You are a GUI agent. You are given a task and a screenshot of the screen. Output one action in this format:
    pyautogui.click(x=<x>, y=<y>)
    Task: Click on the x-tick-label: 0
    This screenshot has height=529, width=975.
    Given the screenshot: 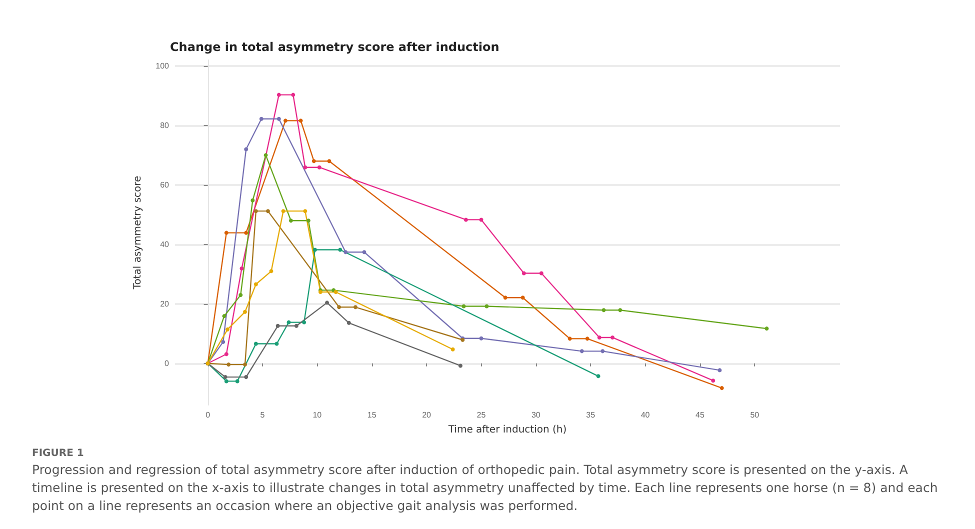 What is the action you would take?
    pyautogui.click(x=208, y=415)
    